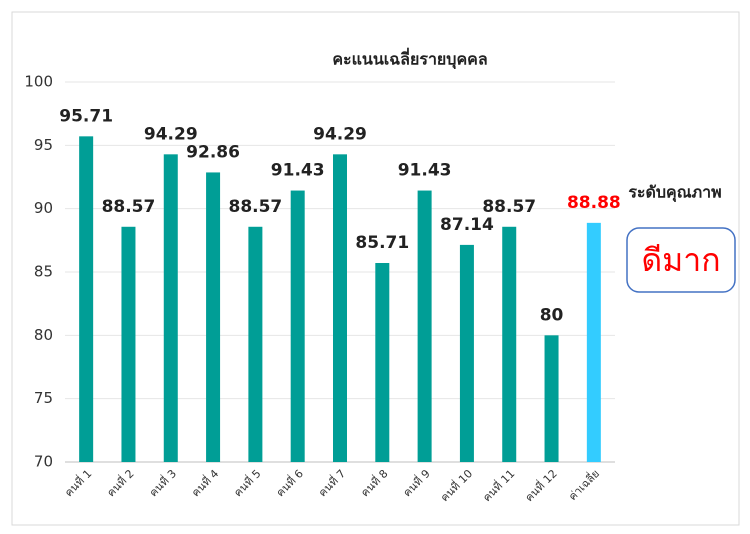 The image size is (750, 534). What do you see at coordinates (86, 116) in the screenshot?
I see `value-label: 95.71` at bounding box center [86, 116].